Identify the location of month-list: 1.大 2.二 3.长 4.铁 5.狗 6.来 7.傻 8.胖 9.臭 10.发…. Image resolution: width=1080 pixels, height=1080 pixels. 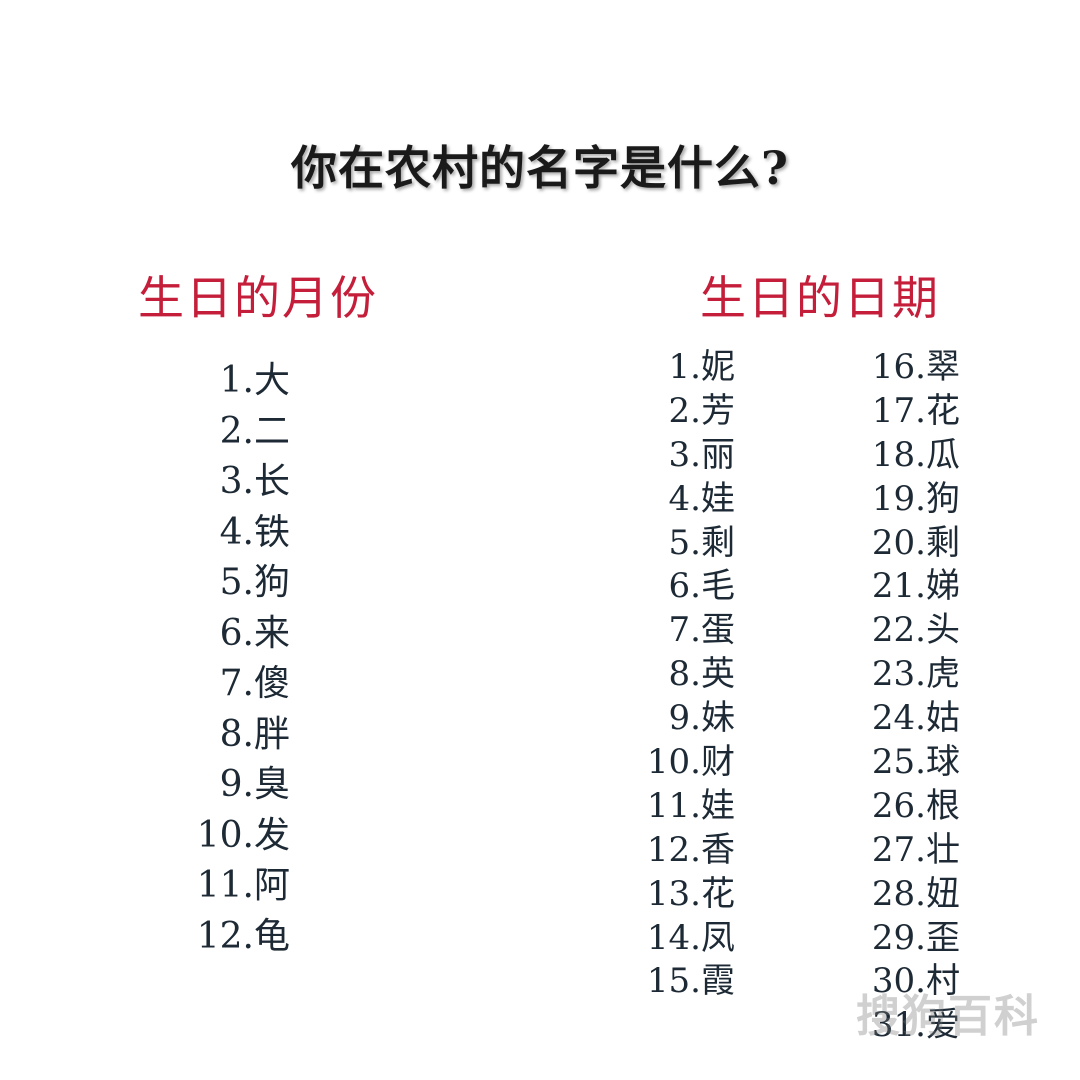
(243, 659).